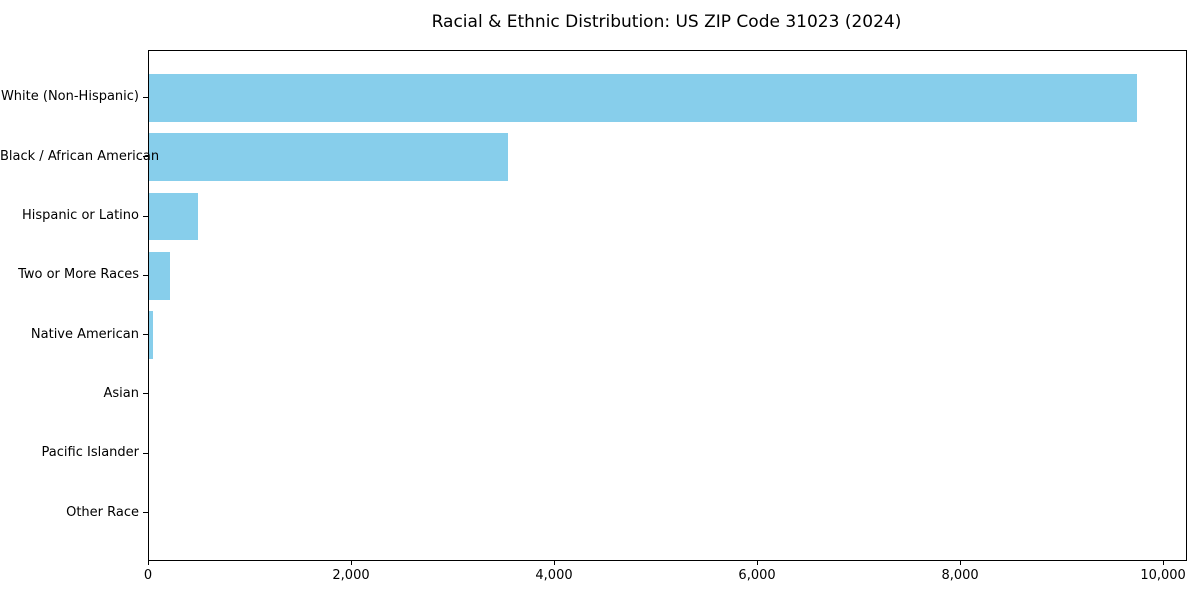 The width and height of the screenshot is (1200, 600). What do you see at coordinates (160, 276) in the screenshot?
I see `bar-two-or-more-races` at bounding box center [160, 276].